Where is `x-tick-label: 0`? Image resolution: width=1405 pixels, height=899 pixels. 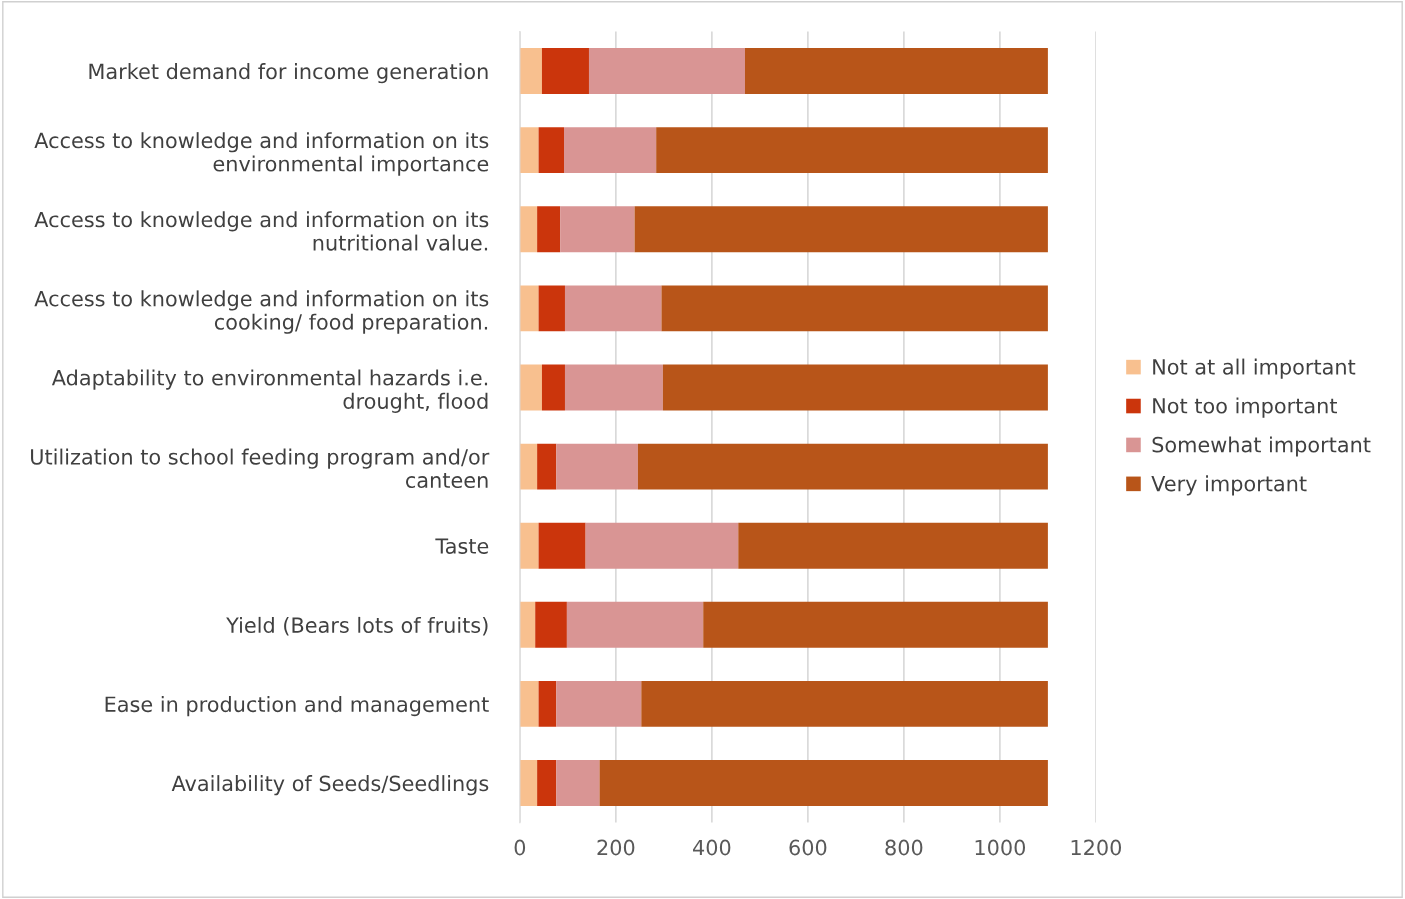
x-tick-label: 0 is located at coordinates (520, 847).